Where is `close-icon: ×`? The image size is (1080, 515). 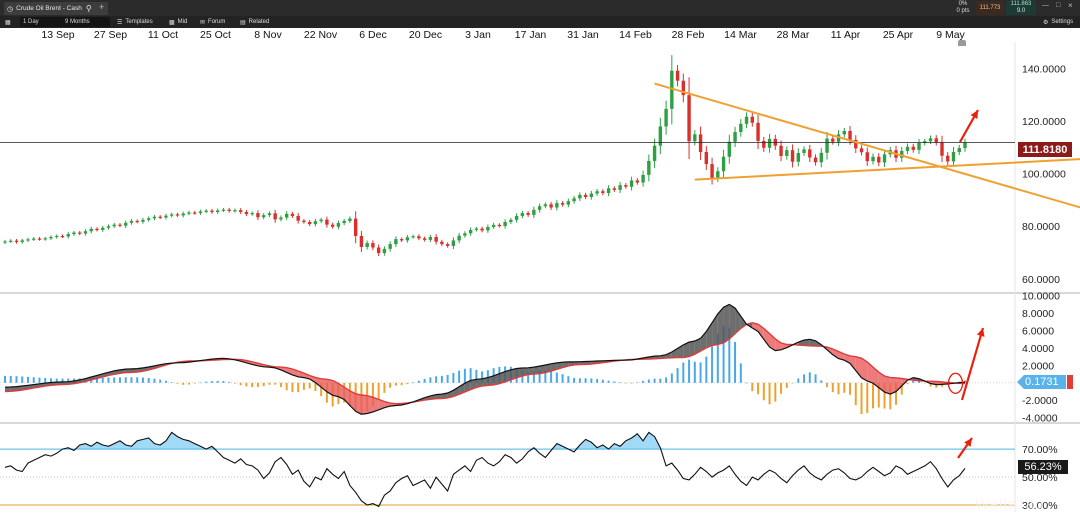 close-icon: × is located at coordinates (1070, 5).